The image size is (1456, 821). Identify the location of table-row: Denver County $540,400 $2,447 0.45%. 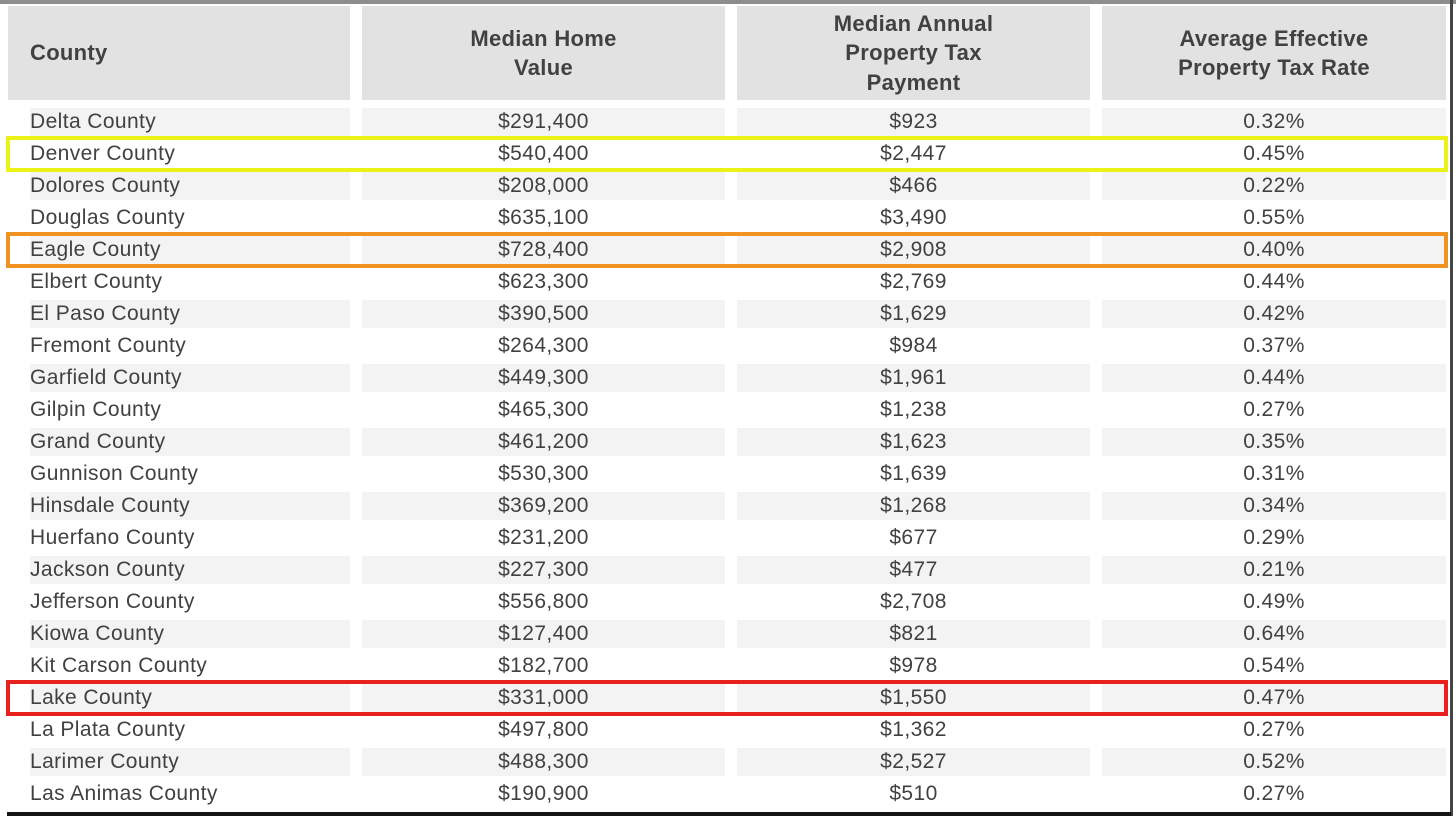
(727, 154).